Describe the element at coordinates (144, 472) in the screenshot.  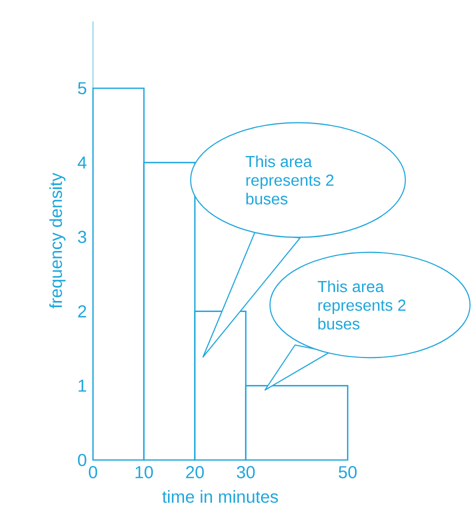
I see `x-tick-label: 10` at that location.